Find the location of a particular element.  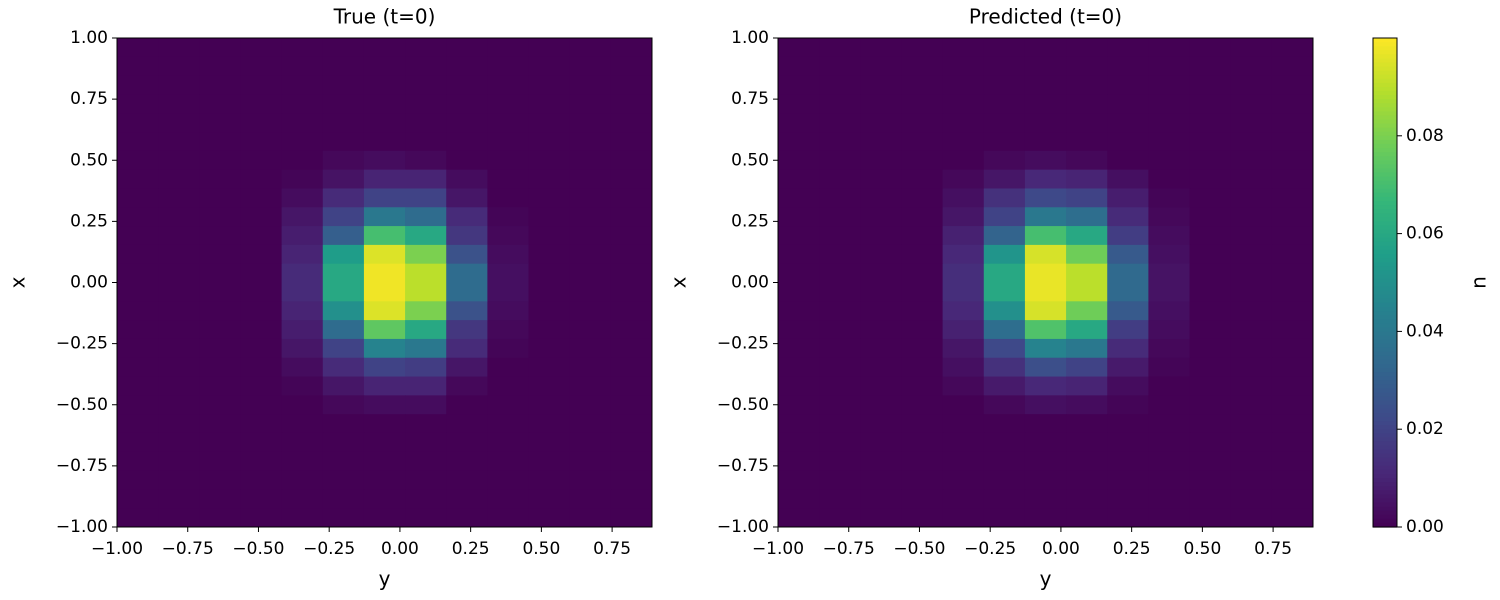

y-tick-label: 0.75 is located at coordinates (750, 99).